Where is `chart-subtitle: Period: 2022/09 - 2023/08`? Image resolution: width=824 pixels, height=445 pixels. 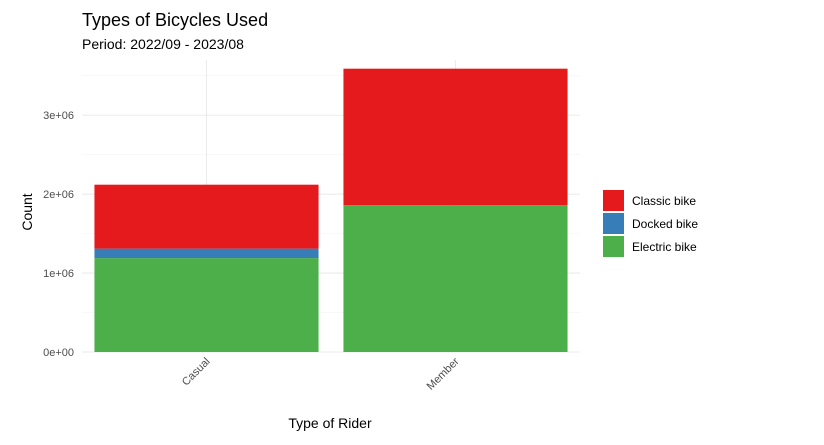
chart-subtitle: Period: 2022/09 - 2023/08 is located at coordinates (163, 44).